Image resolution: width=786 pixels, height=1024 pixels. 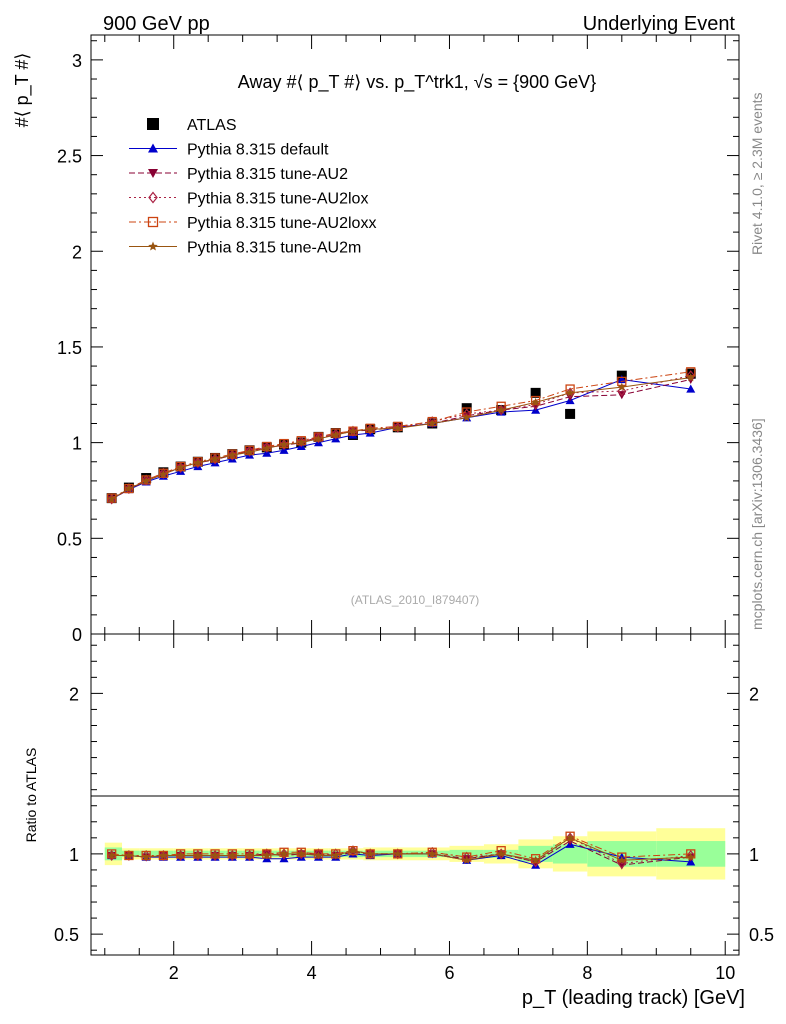 What do you see at coordinates (633, 998) in the screenshot?
I see `ratio-xlabel: p_T (leading track) [GeV]` at bounding box center [633, 998].